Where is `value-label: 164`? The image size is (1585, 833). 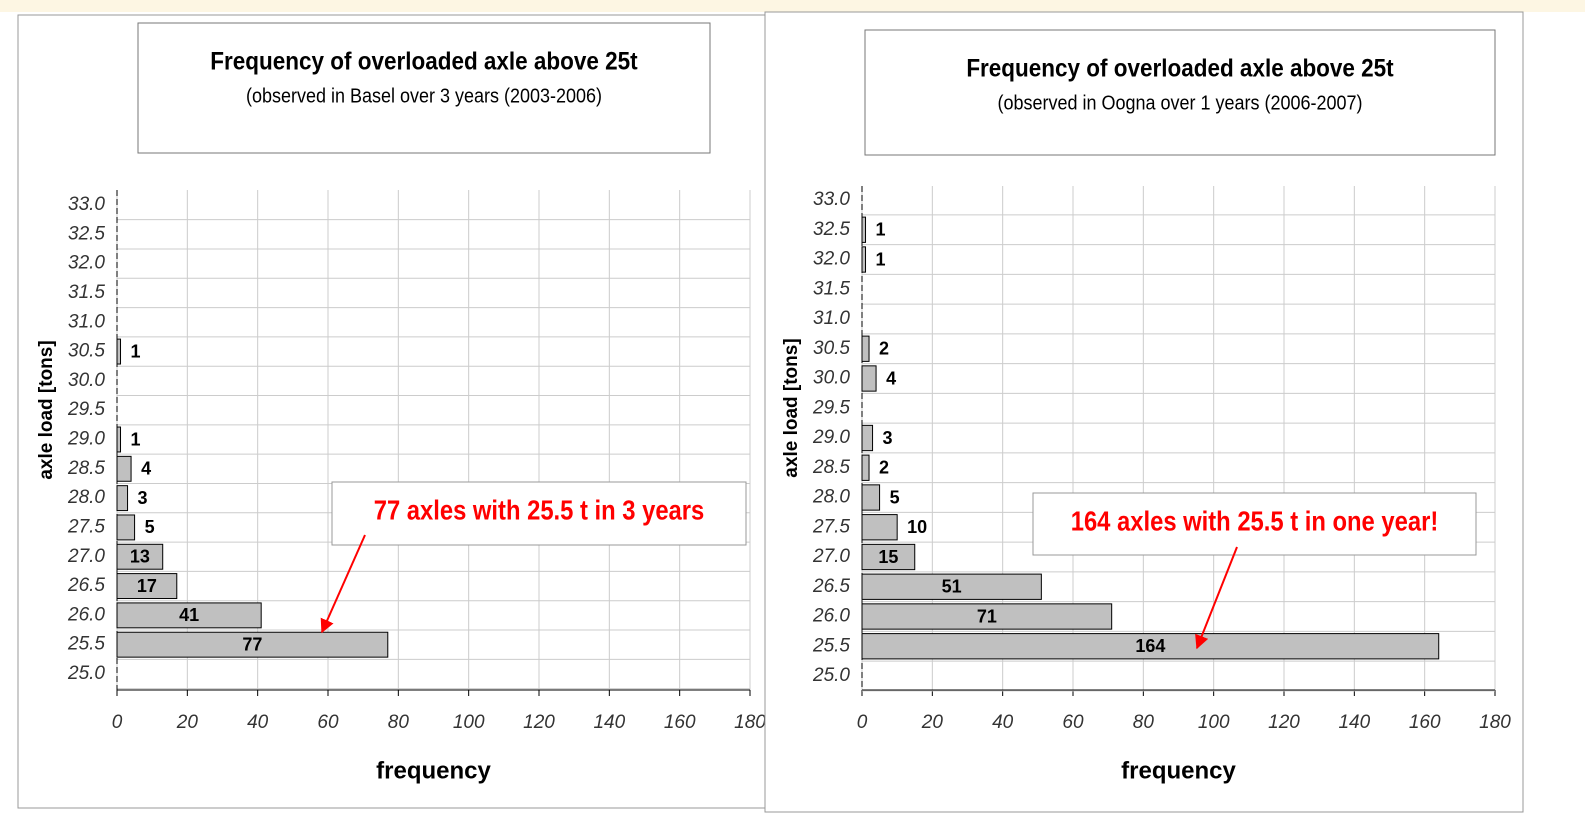 value-label: 164 is located at coordinates (1150, 646).